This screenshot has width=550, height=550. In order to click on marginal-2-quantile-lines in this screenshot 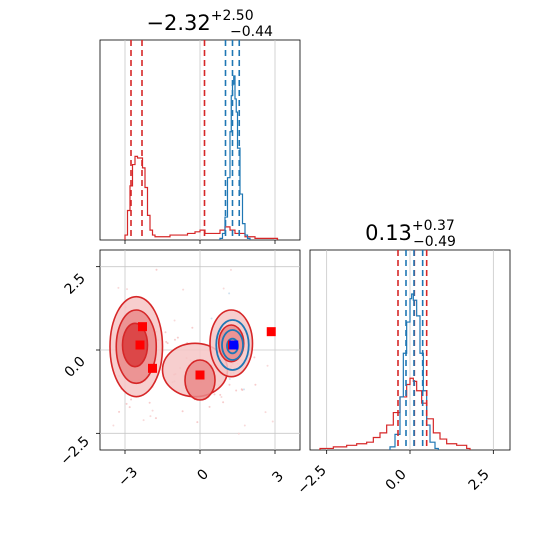, I will do `click(412, 350)`.